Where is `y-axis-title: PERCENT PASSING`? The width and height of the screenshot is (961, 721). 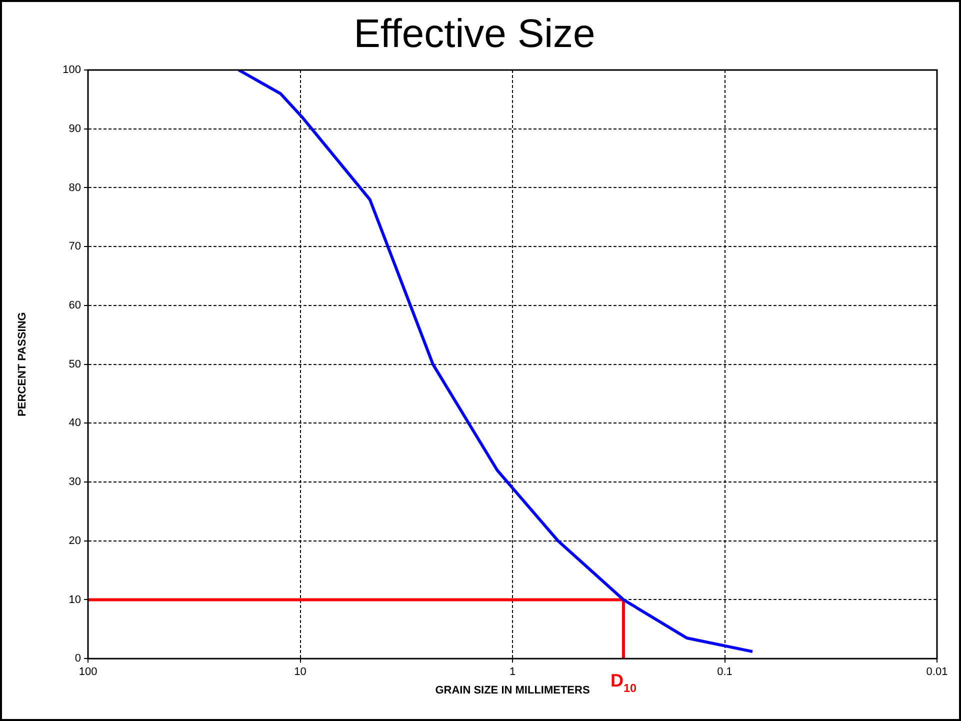
y-axis-title: PERCENT PASSING is located at coordinates (22, 364).